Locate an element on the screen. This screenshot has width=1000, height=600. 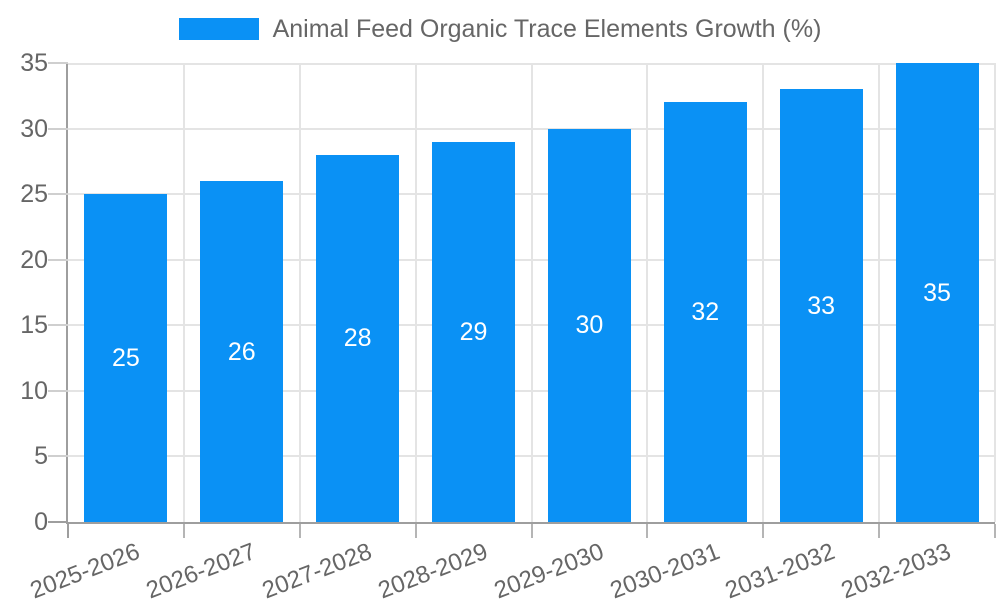
x-tick-label: 2028-2029 is located at coordinates (433, 569).